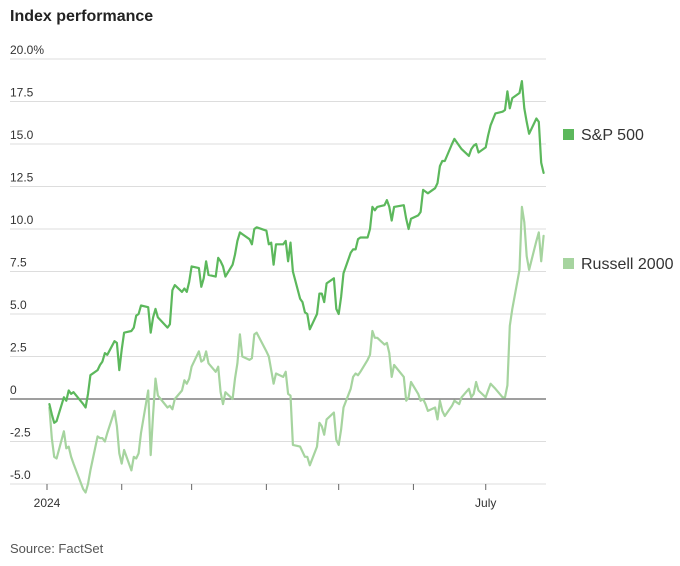  I want to click on x-axis-ticks: 2024 July, so click(265, 497).